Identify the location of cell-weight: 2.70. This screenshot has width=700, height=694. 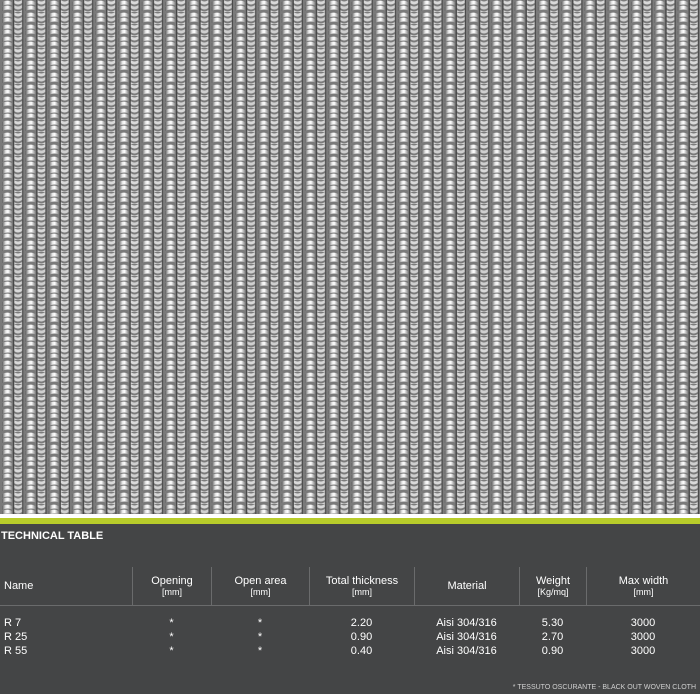
(552, 637).